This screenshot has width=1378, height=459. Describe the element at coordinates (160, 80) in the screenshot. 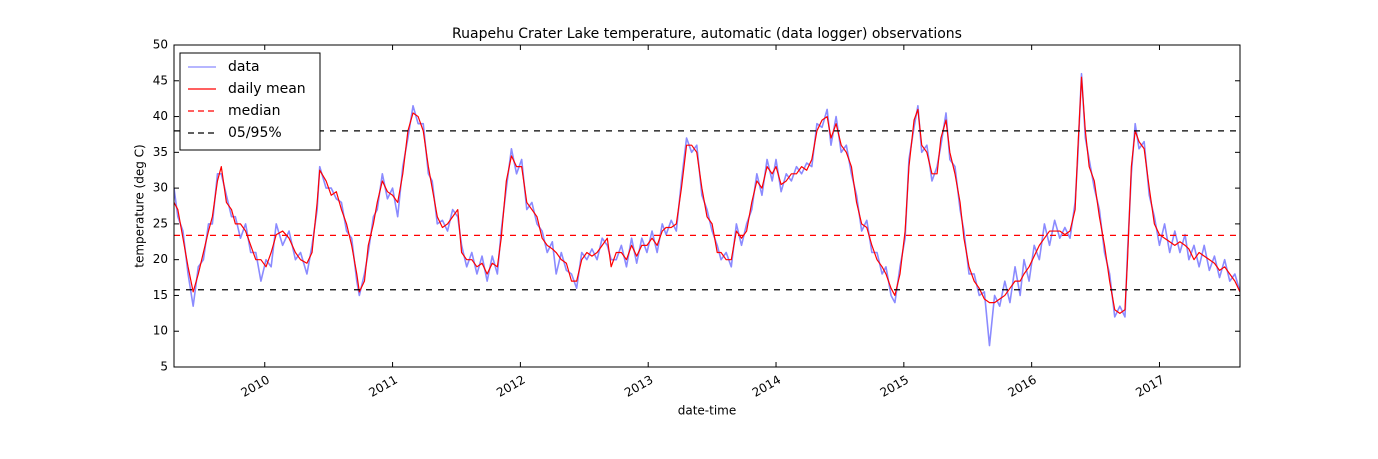

I see `y-tick-label: 45` at that location.